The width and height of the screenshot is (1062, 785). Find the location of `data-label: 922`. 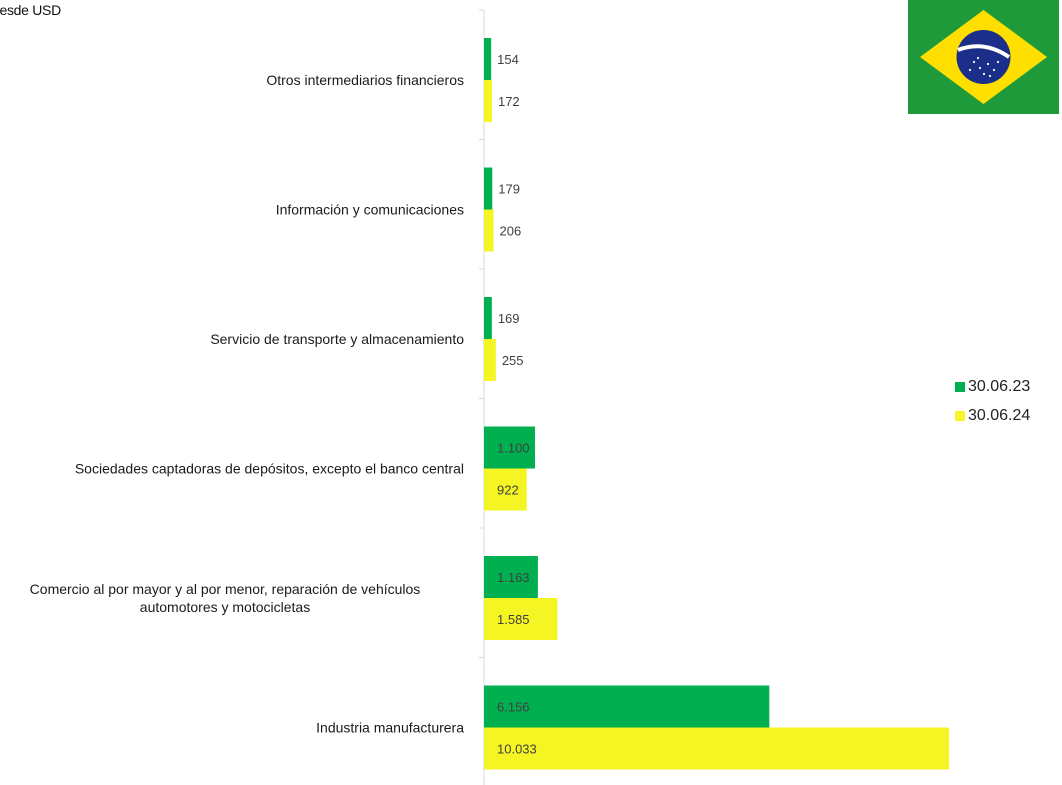

data-label: 922 is located at coordinates (508, 490).